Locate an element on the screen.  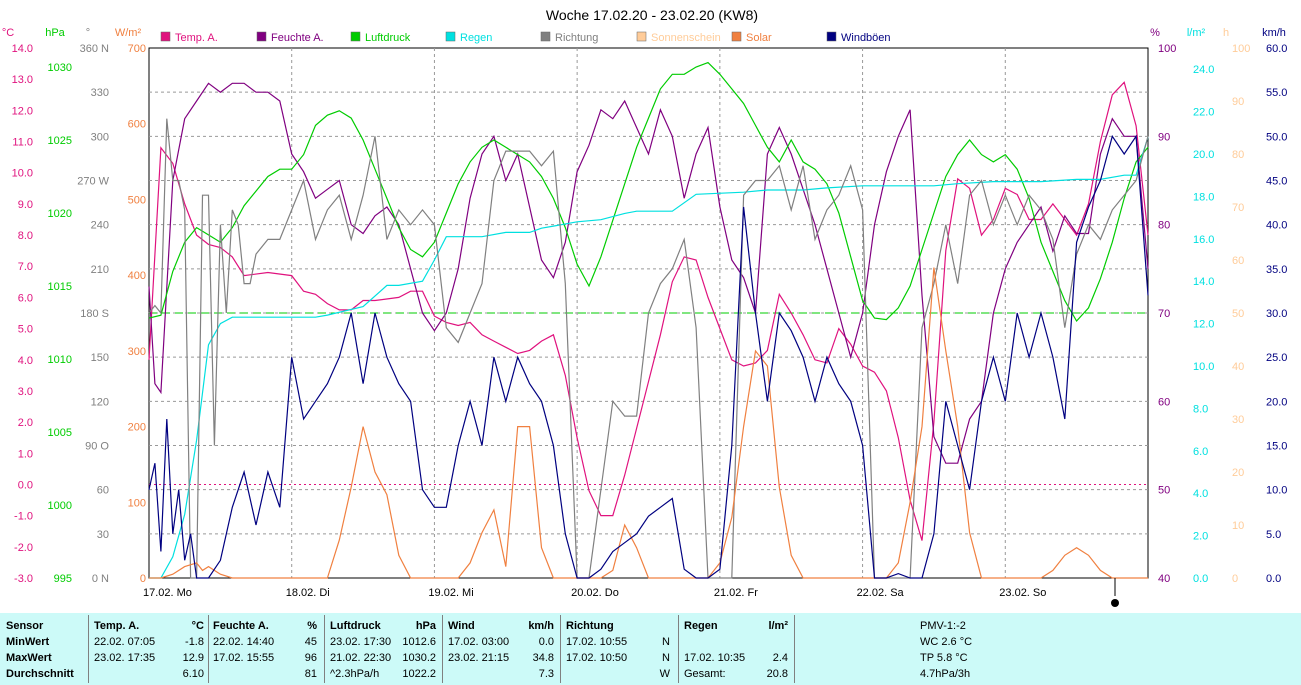
humidity-tick-label: 80 is located at coordinates (1164, 226).